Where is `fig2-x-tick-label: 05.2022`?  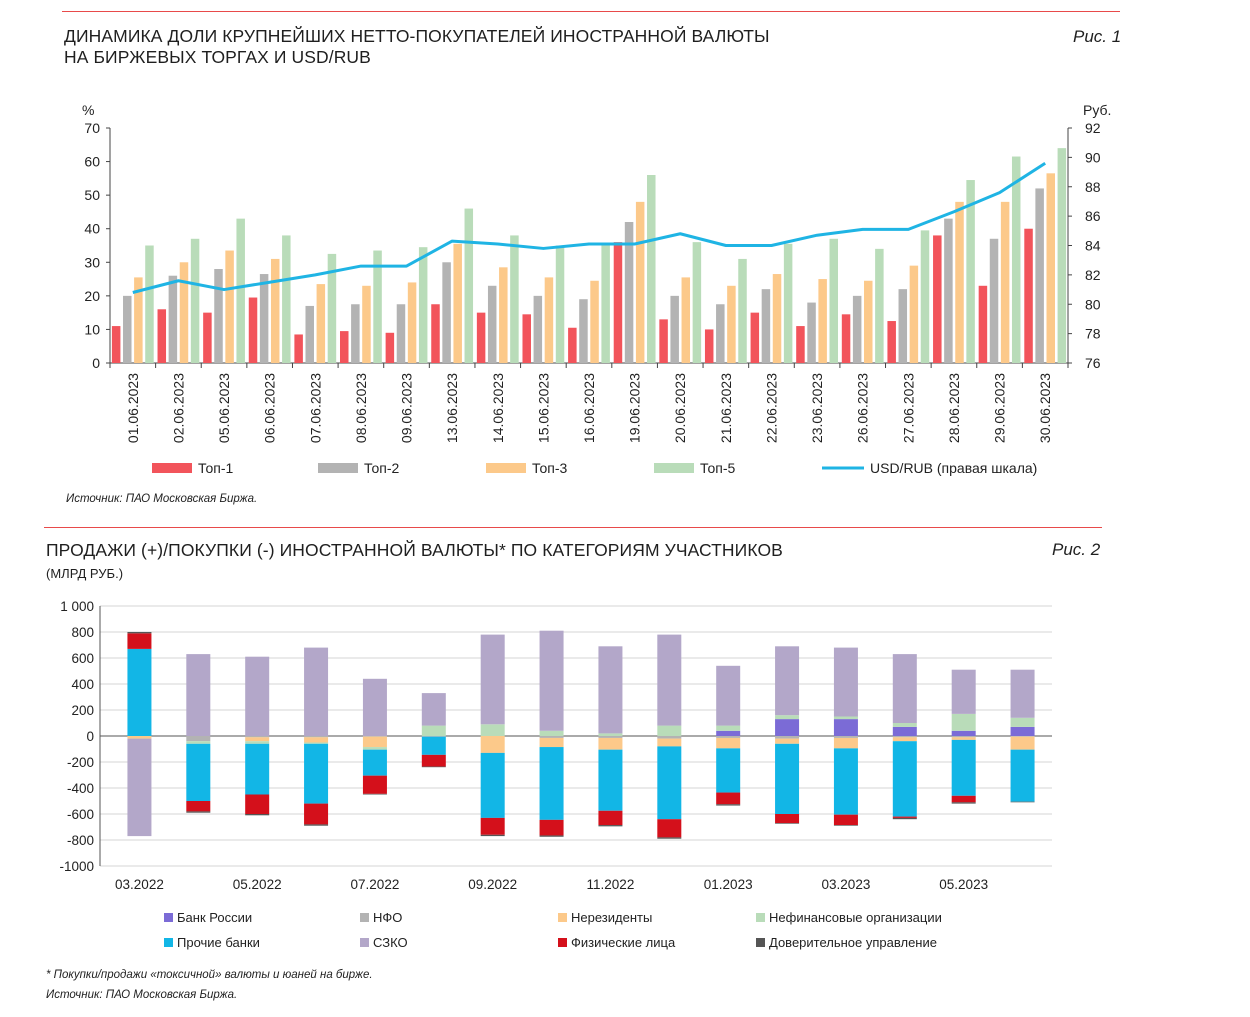
fig2-x-tick-label: 05.2022 is located at coordinates (257, 884).